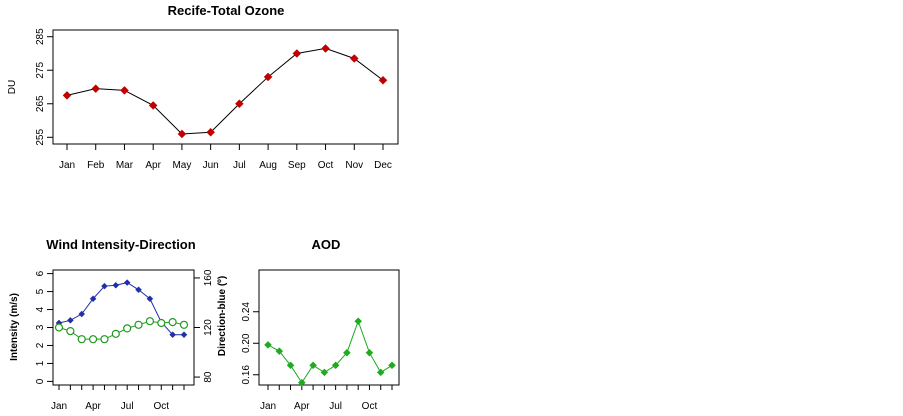 This screenshot has height=416, width=903. Describe the element at coordinates (208, 327) in the screenshot. I see `wind-y2-tick-label-1: 120` at that location.